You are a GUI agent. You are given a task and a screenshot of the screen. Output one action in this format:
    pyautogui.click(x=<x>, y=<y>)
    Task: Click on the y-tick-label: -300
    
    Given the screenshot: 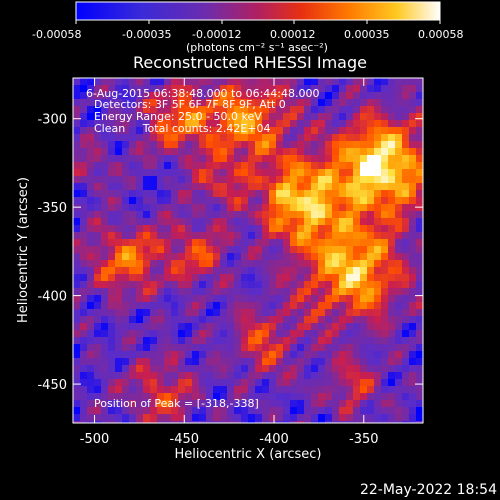 What is the action you would take?
    pyautogui.click(x=52, y=120)
    